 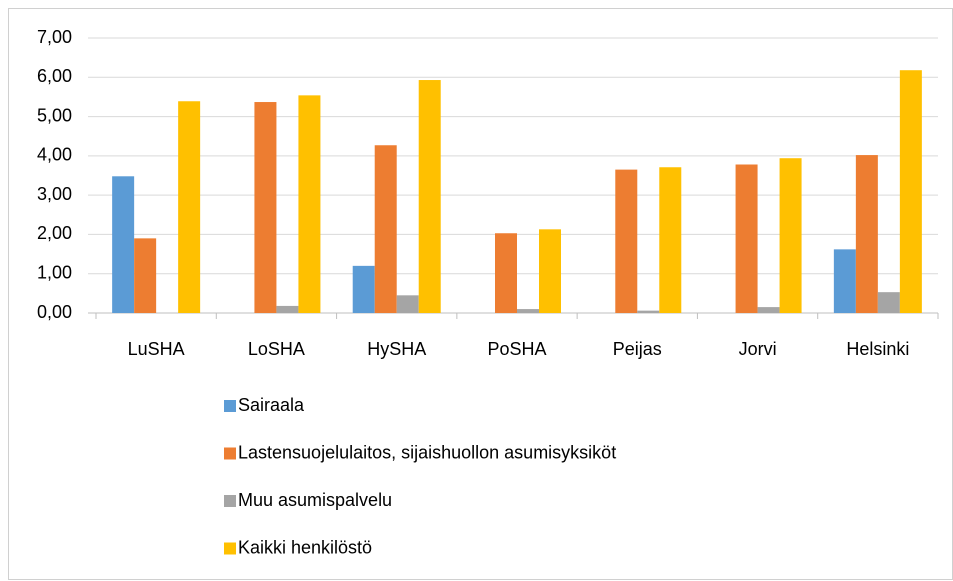 I want to click on x-tick-label: LoSHA, so click(x=276, y=349).